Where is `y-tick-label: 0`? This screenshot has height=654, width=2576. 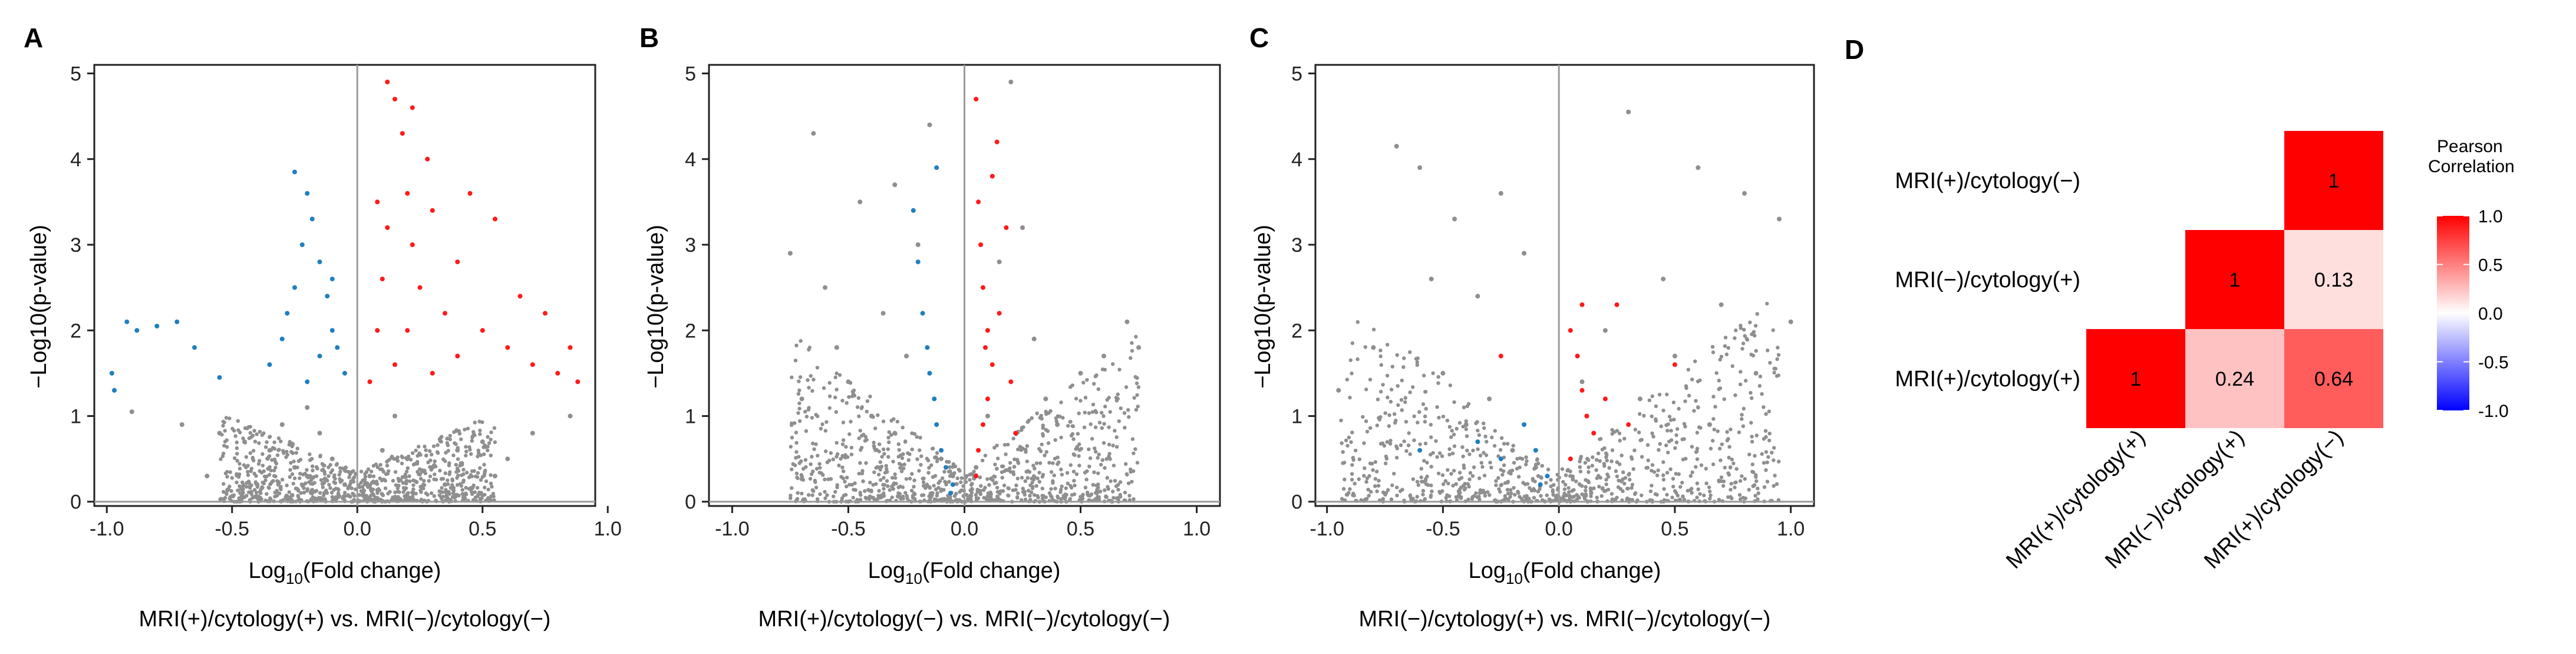 y-tick-label: 0 is located at coordinates (691, 502).